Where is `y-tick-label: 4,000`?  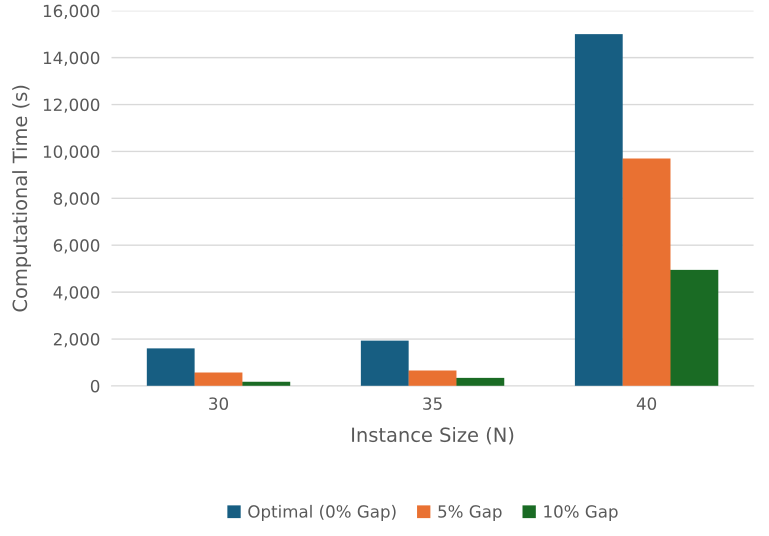 y-tick-label: 4,000 is located at coordinates (76, 293).